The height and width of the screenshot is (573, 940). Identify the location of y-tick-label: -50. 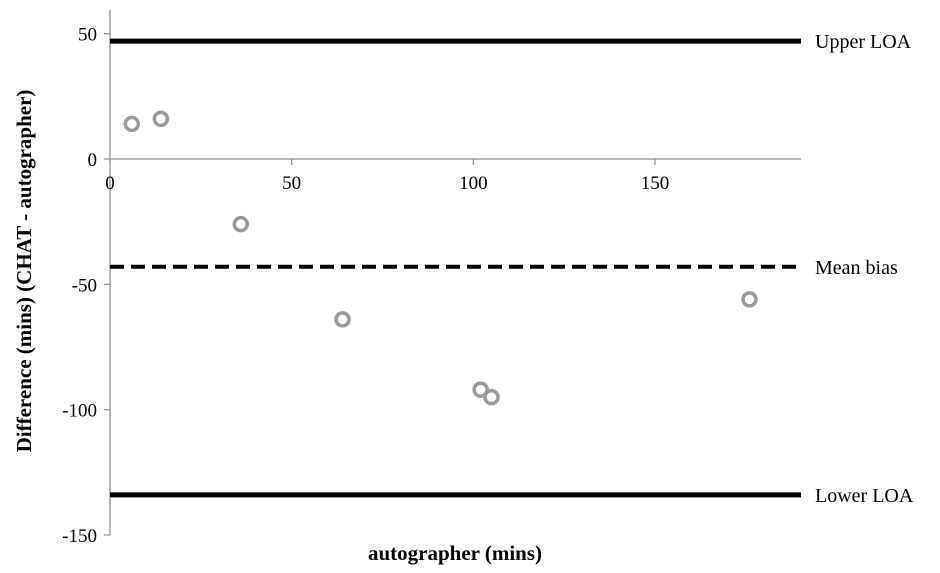
(84, 285).